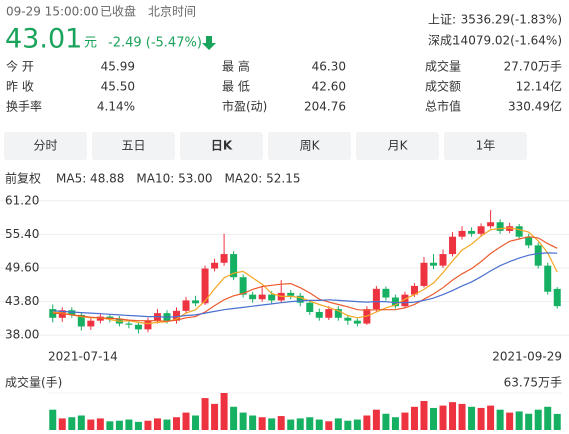  Describe the element at coordinates (20, 66) in the screenshot. I see `stat-label: 今 开` at that location.